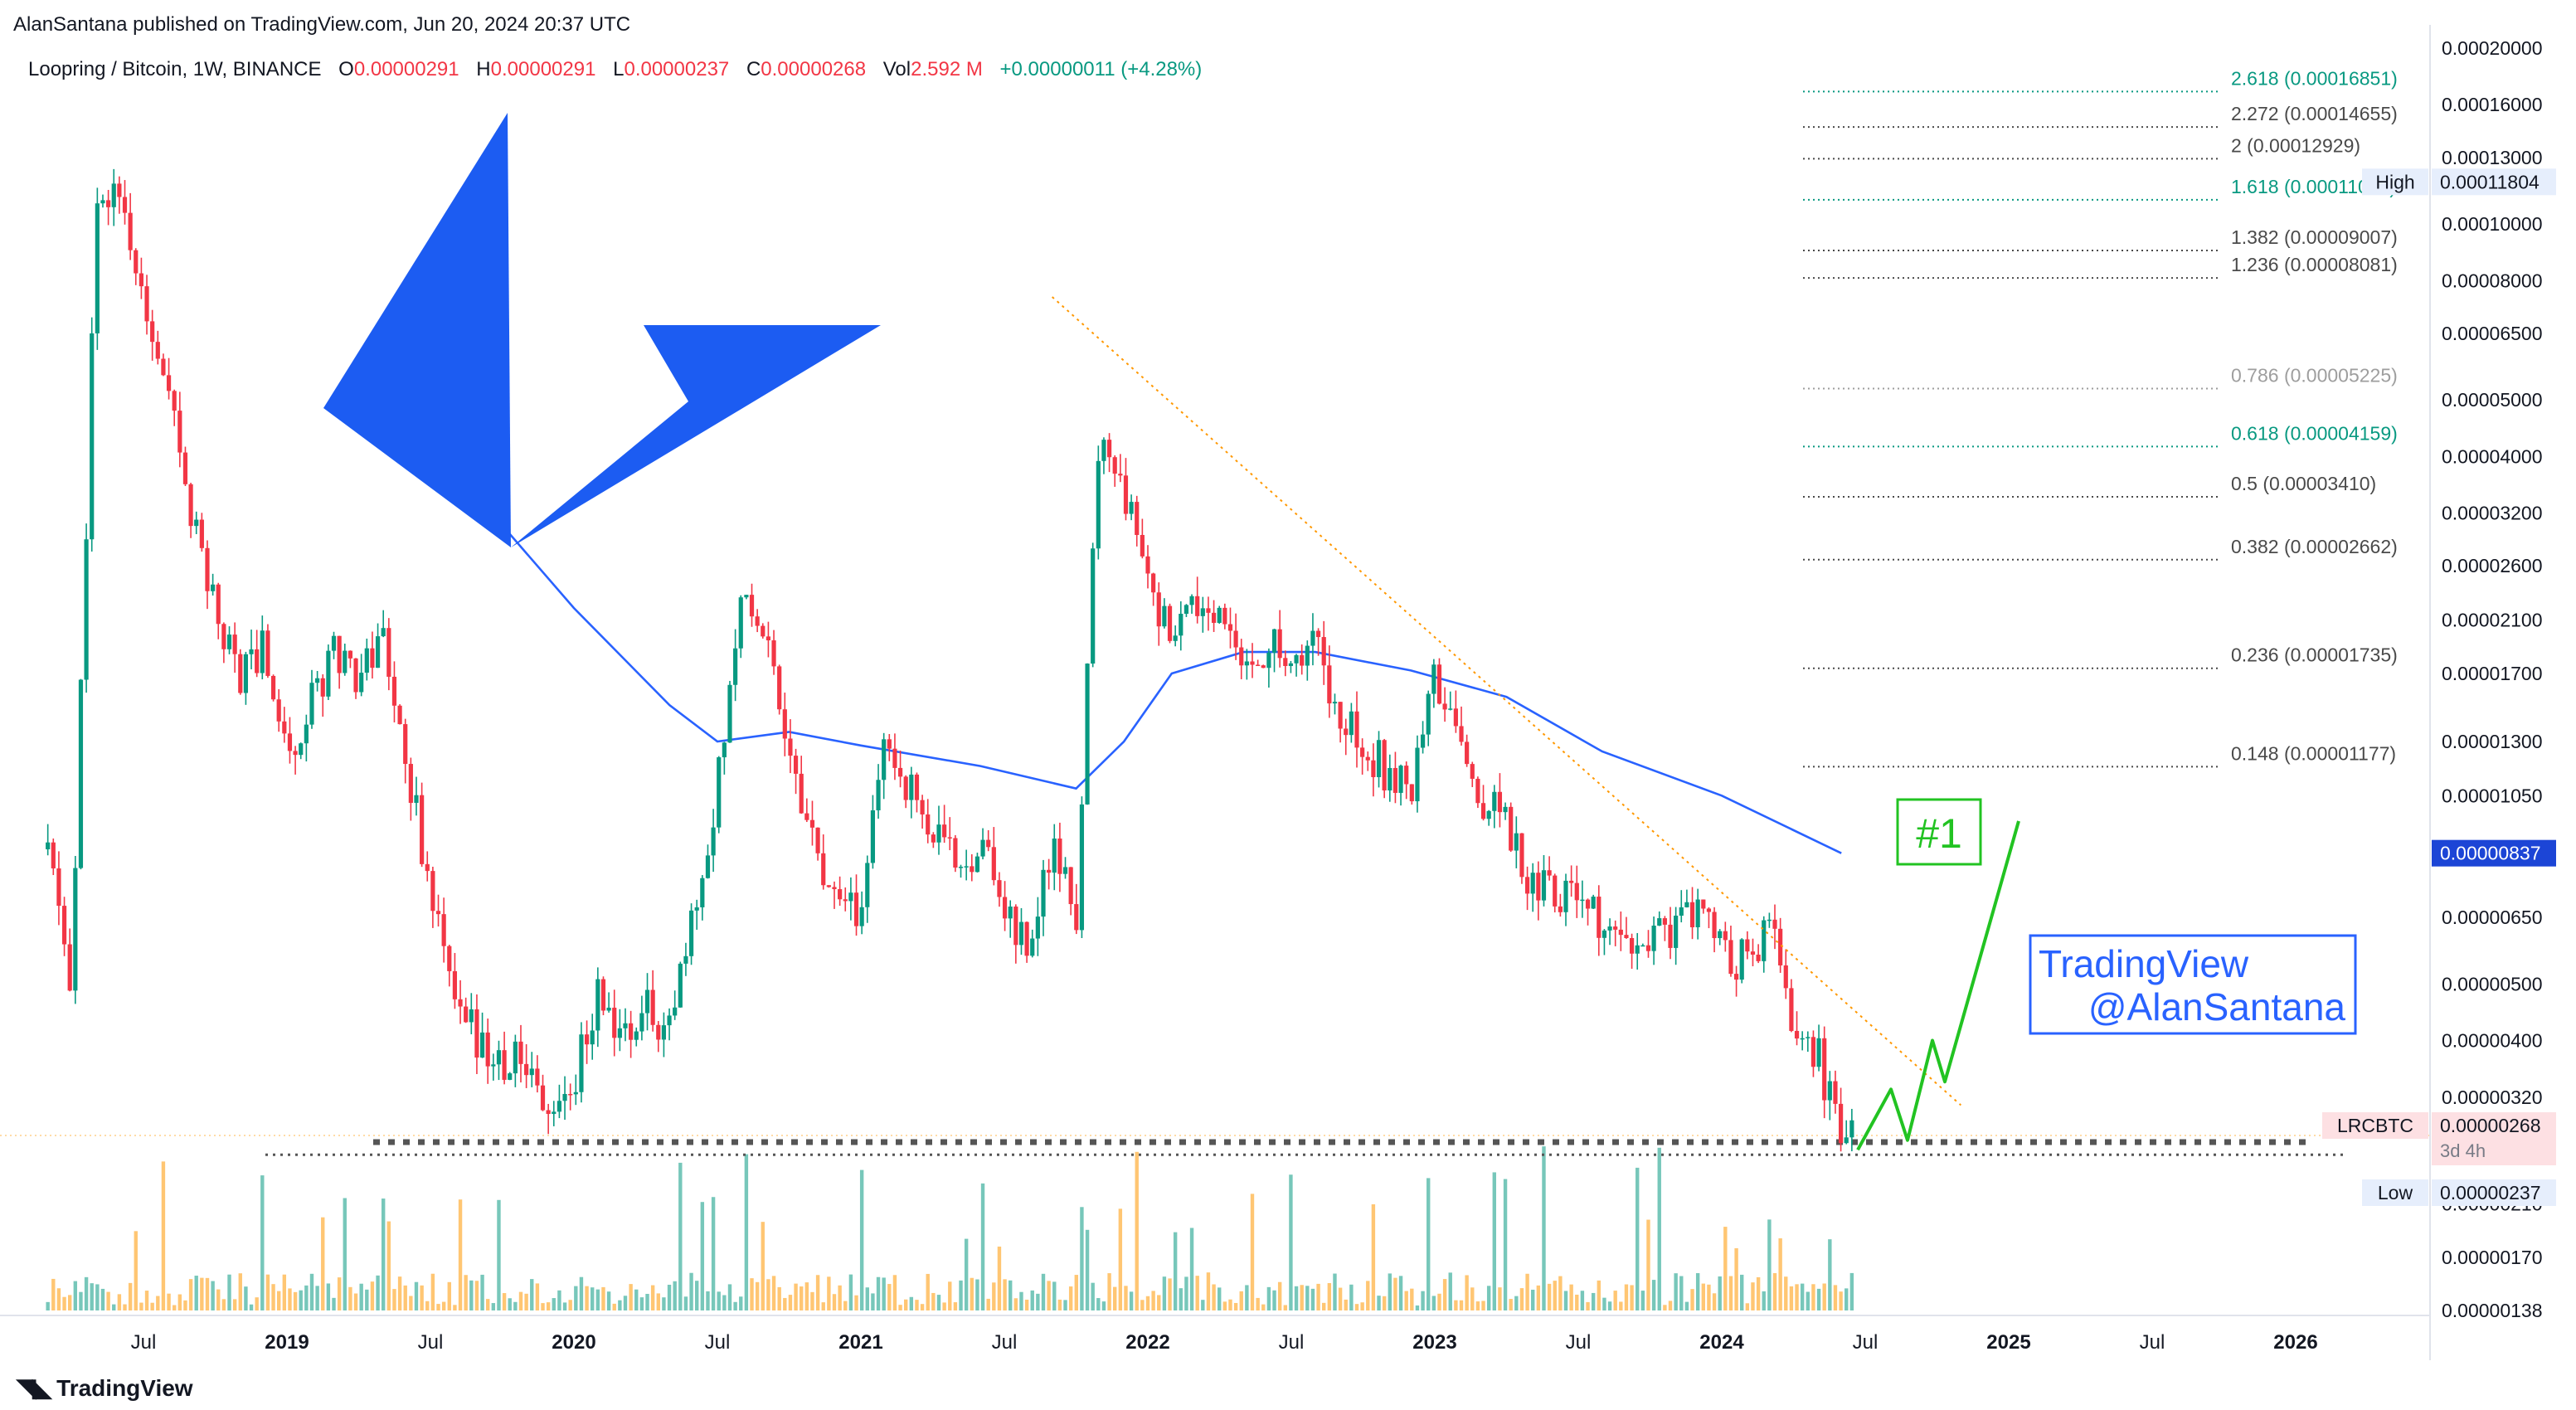 The width and height of the screenshot is (2576, 1410). Describe the element at coordinates (2217, 1006) in the screenshot. I see `watermark-line2: @AlanSantana` at that location.